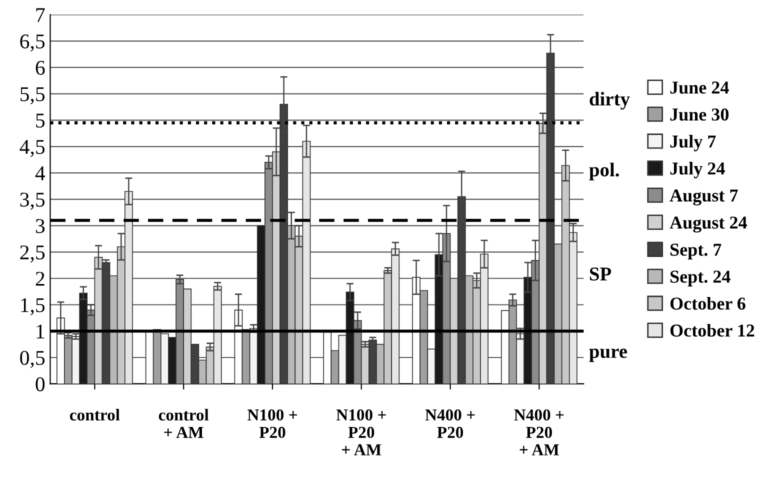  Describe the element at coordinates (32, 253) in the screenshot. I see `y-tick-label: 2,5` at that location.